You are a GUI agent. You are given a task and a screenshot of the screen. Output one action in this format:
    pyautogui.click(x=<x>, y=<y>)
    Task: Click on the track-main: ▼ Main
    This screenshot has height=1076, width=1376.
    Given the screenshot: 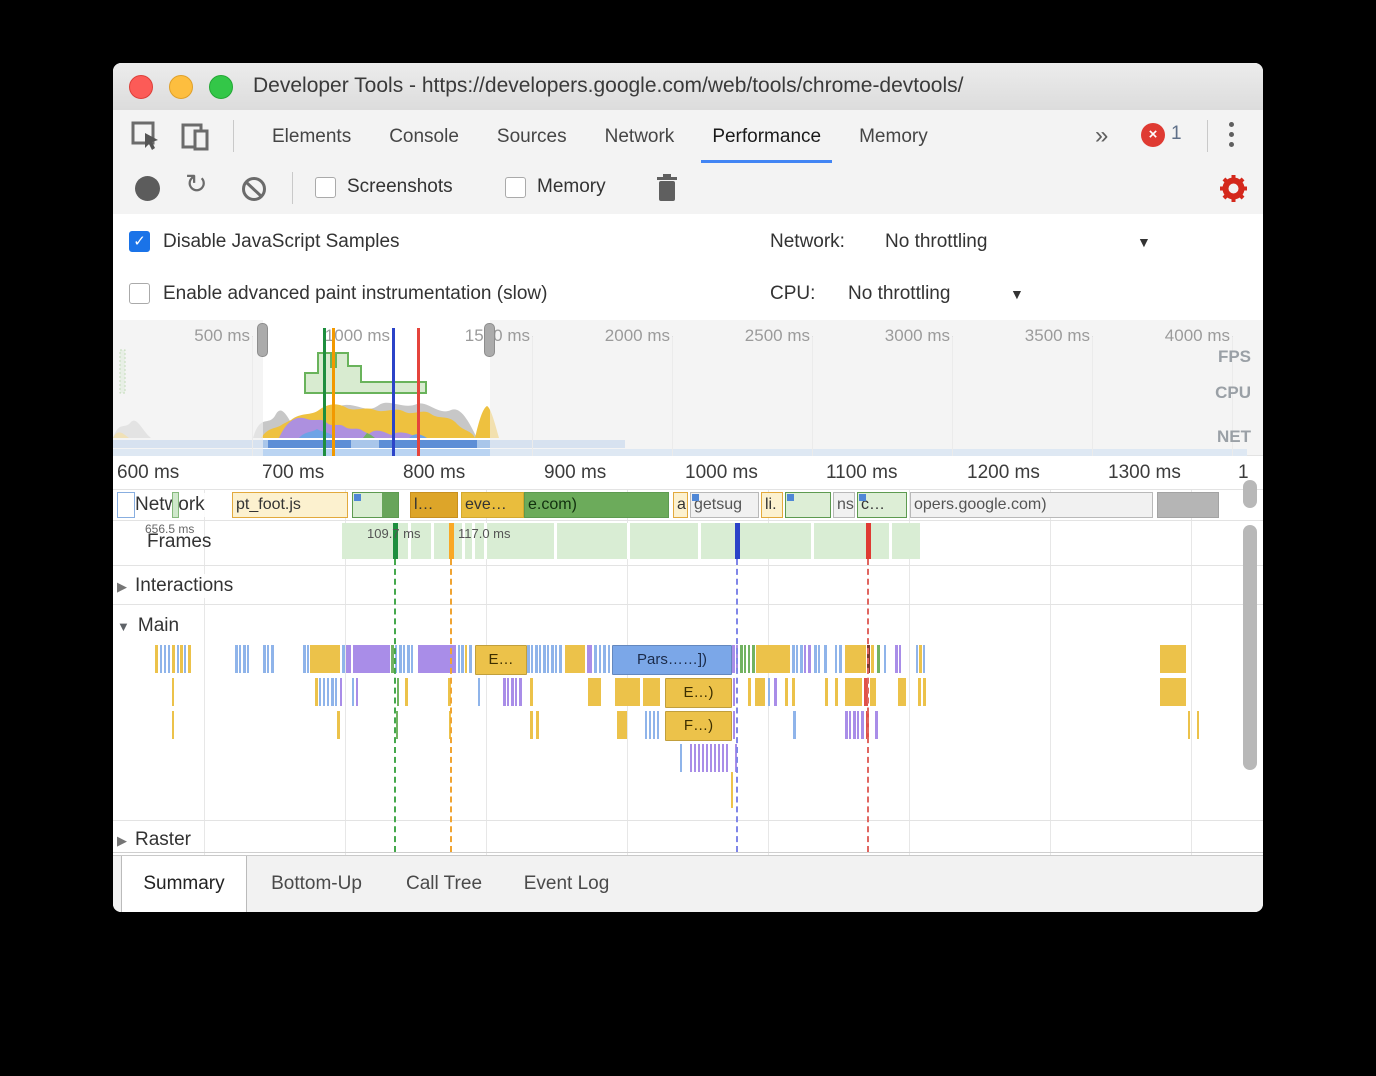 What is the action you would take?
    pyautogui.click(x=150, y=626)
    